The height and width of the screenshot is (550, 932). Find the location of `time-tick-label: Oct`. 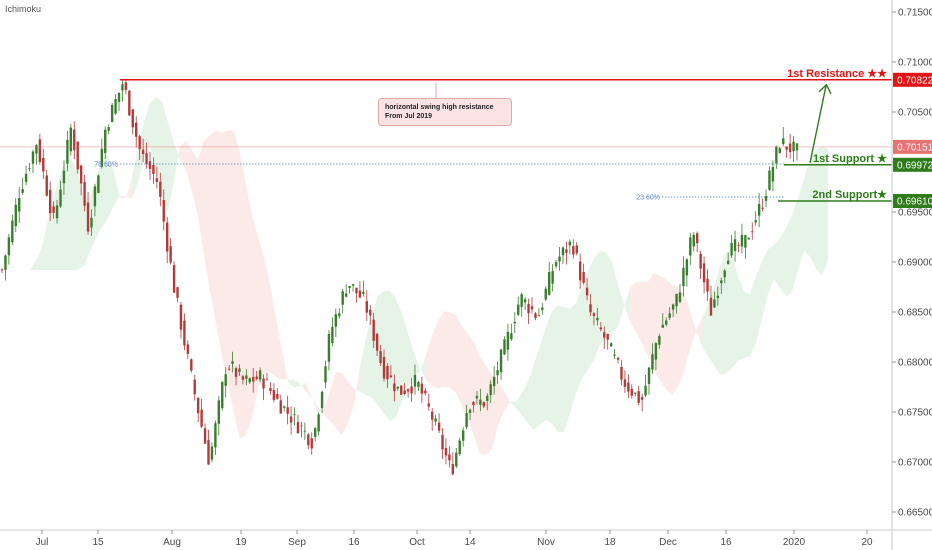

time-tick-label: Oct is located at coordinates (417, 542).